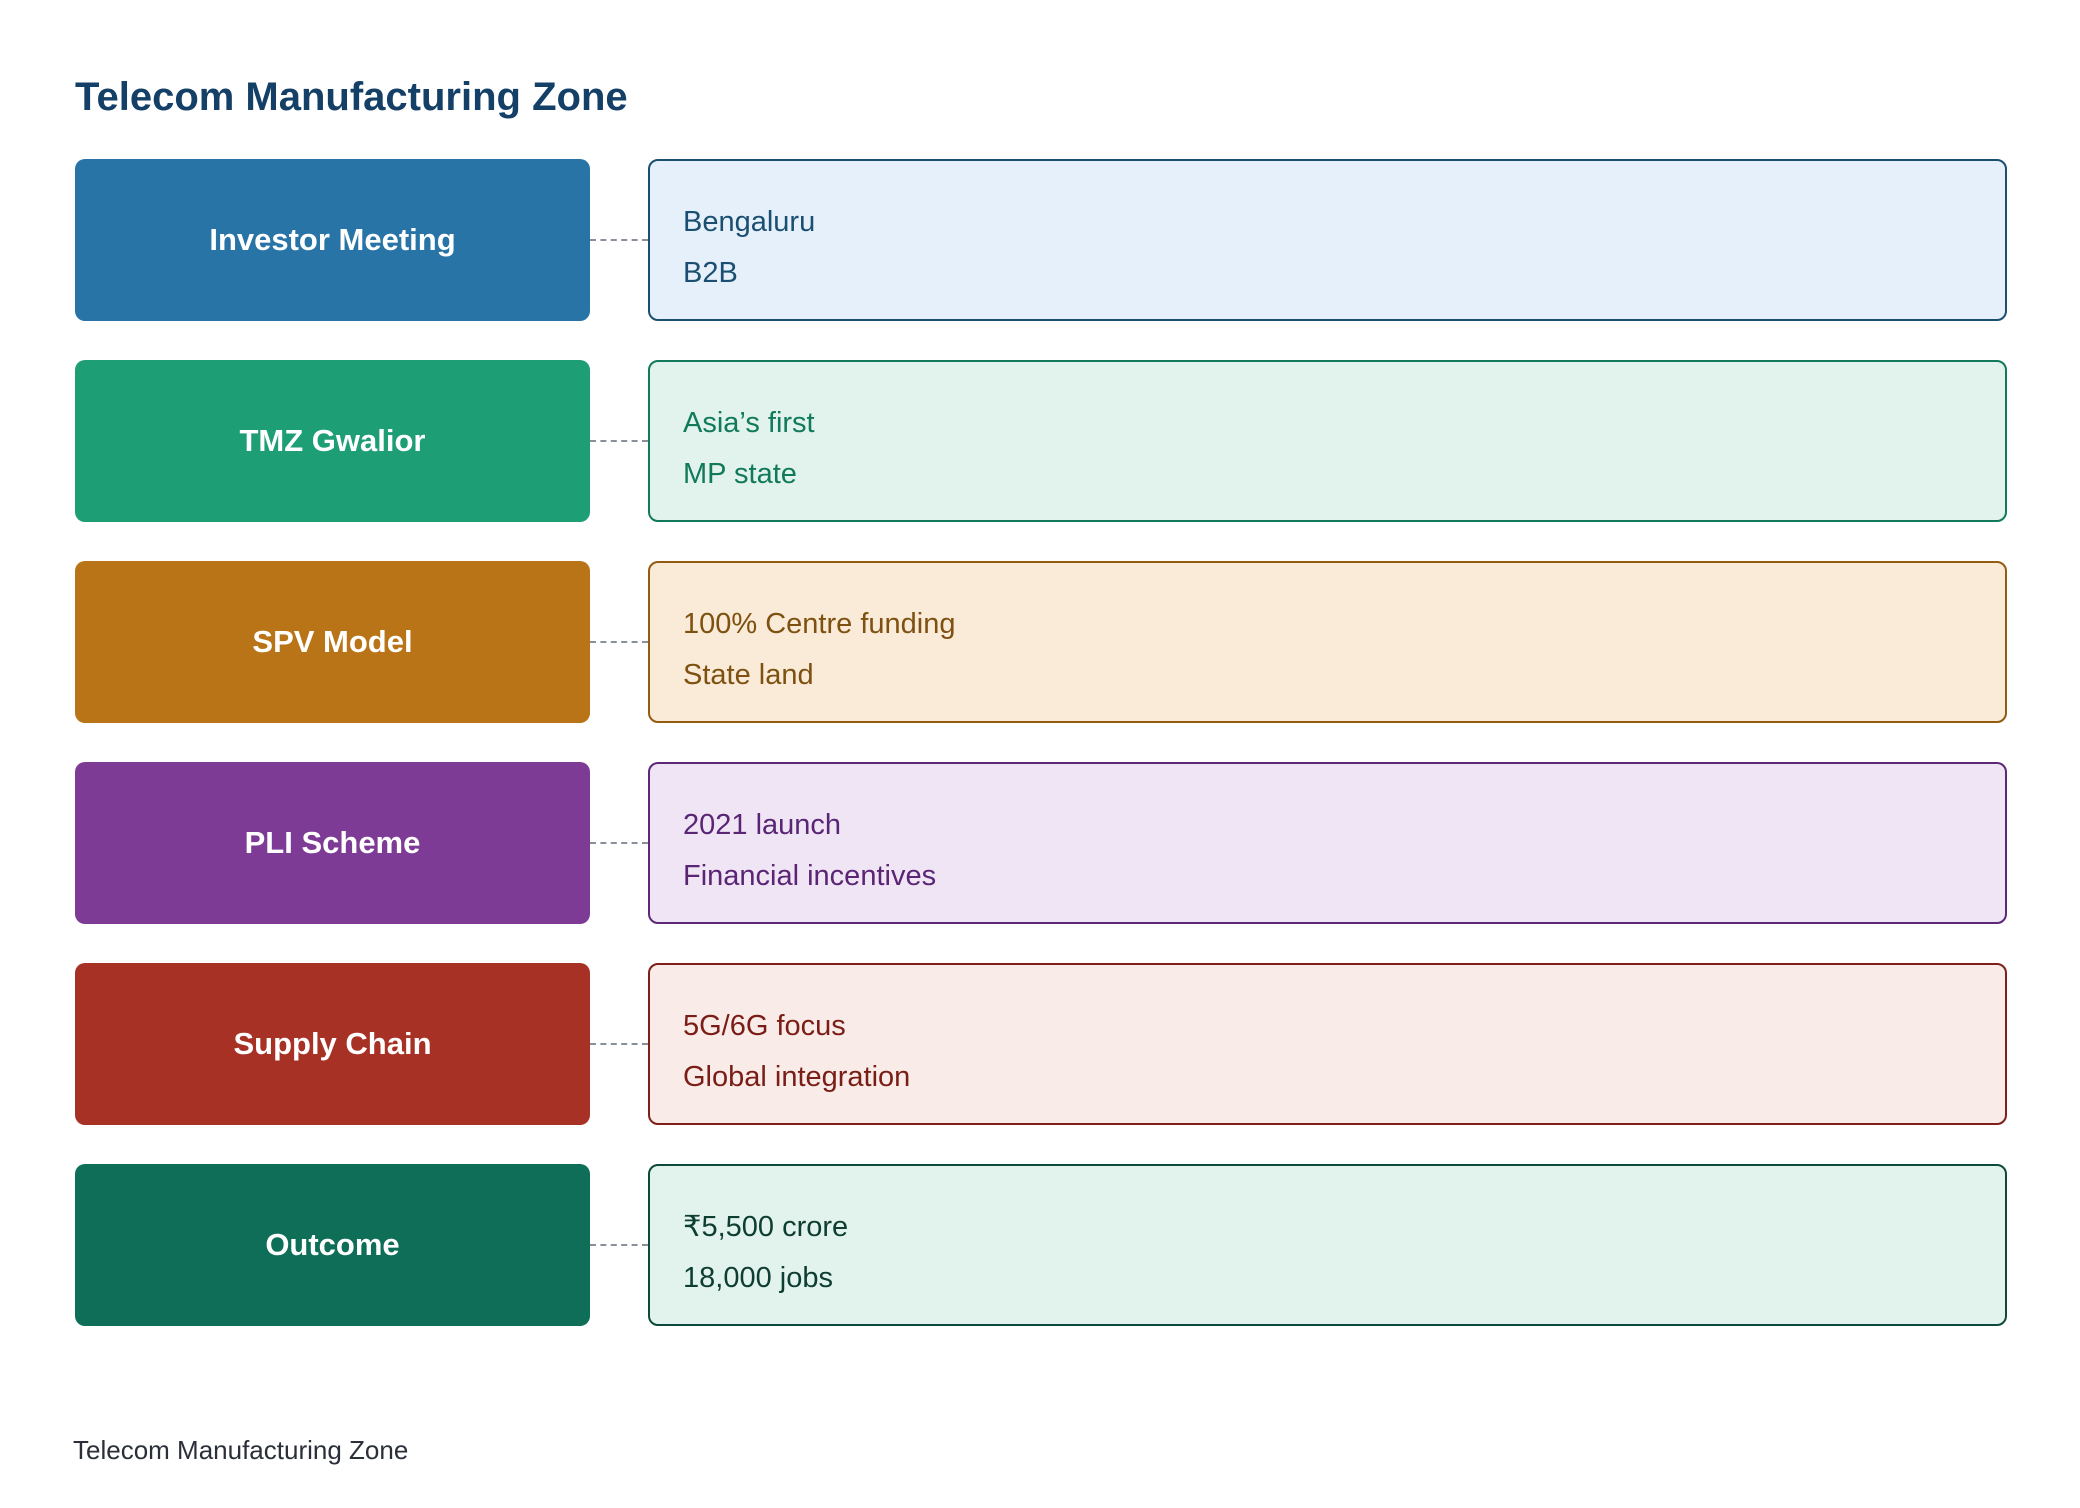 The height and width of the screenshot is (1508, 2080). I want to click on stage-label: PLI Scheme, so click(332, 842).